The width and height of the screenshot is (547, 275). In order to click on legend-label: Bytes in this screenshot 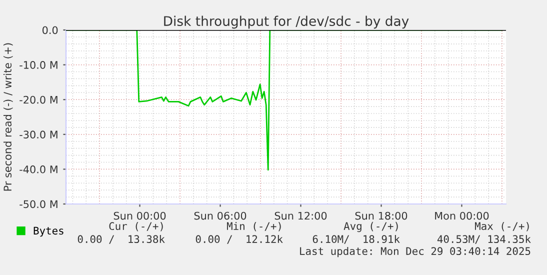, I will do `click(49, 231)`.